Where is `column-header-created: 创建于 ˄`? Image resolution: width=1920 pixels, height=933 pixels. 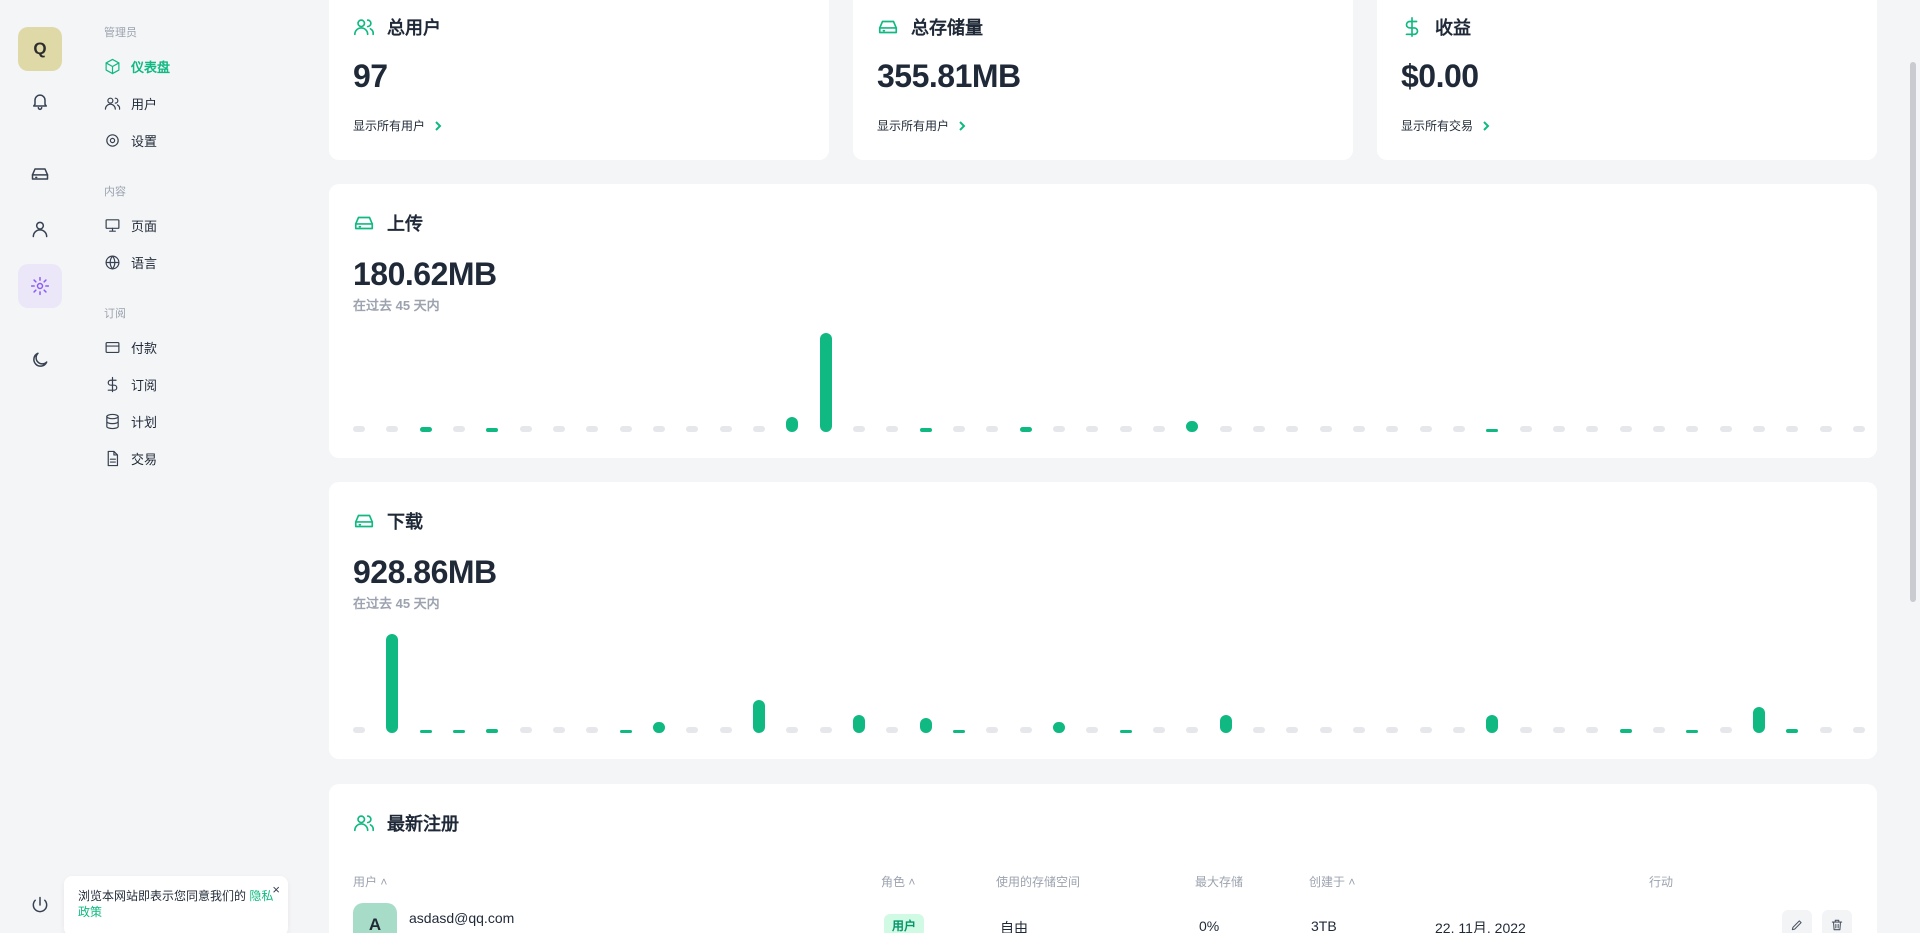 column-header-created: 创建于 ˄ is located at coordinates (1332, 881).